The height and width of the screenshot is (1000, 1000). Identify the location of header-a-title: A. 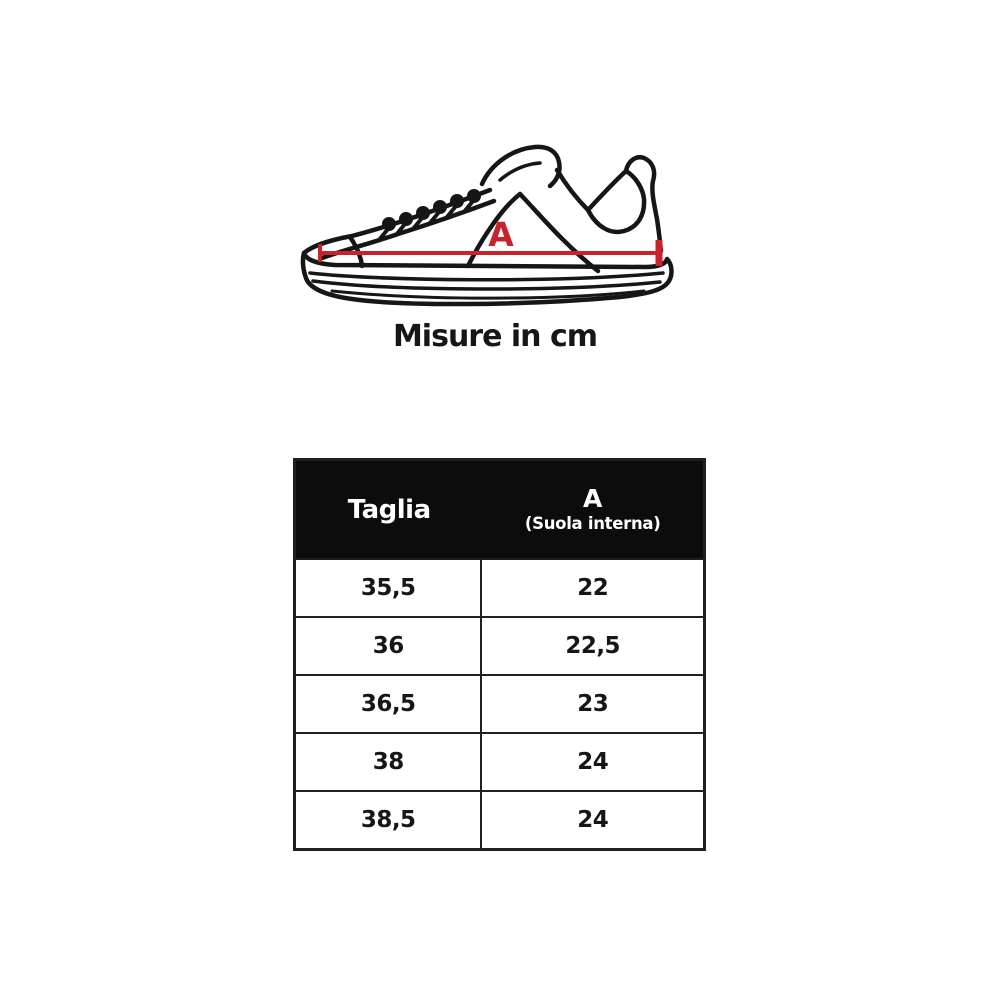
(593, 498).